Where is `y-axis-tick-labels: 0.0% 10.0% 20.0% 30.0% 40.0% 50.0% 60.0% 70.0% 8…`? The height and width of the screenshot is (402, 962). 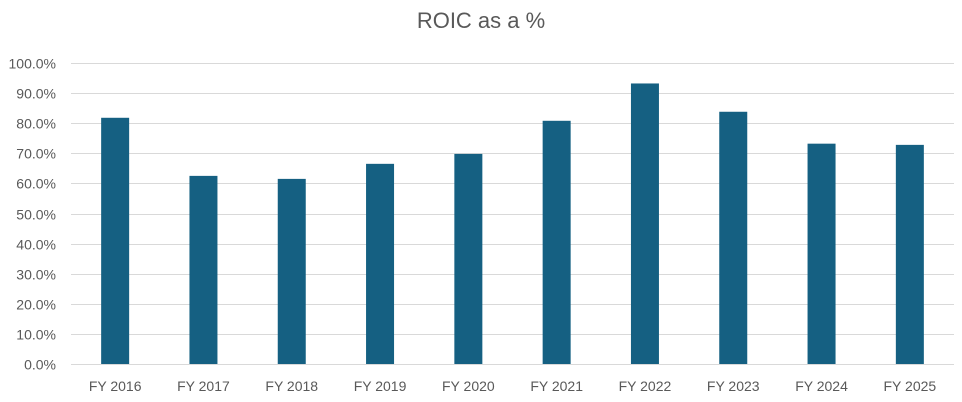
y-axis-tick-labels: 0.0% 10.0% 20.0% 30.0% 40.0% 50.0% 60.0% 70.0% 8… is located at coordinates (32, 214).